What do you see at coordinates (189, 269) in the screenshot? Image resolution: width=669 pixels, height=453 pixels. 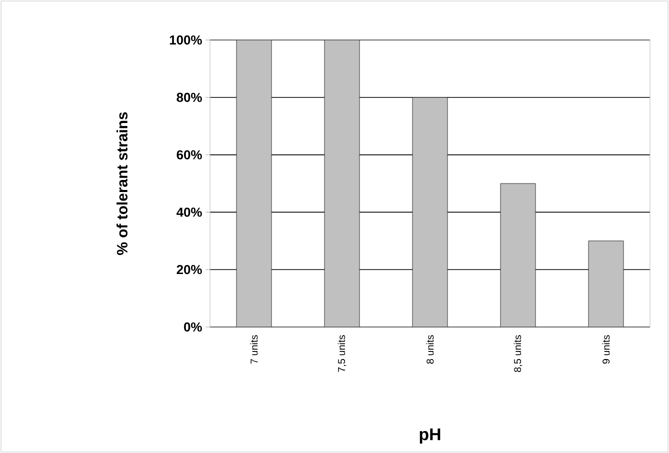 I see `y-tick-label: 20%` at bounding box center [189, 269].